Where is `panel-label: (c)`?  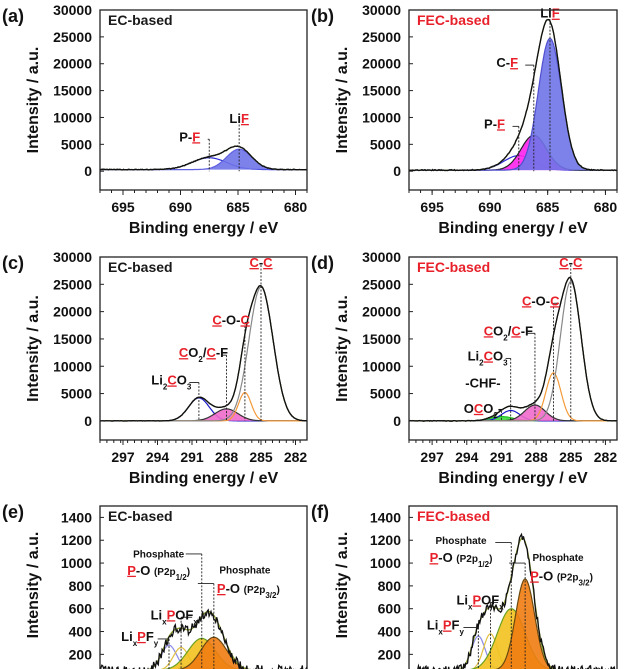
panel-label: (c) is located at coordinates (13, 263).